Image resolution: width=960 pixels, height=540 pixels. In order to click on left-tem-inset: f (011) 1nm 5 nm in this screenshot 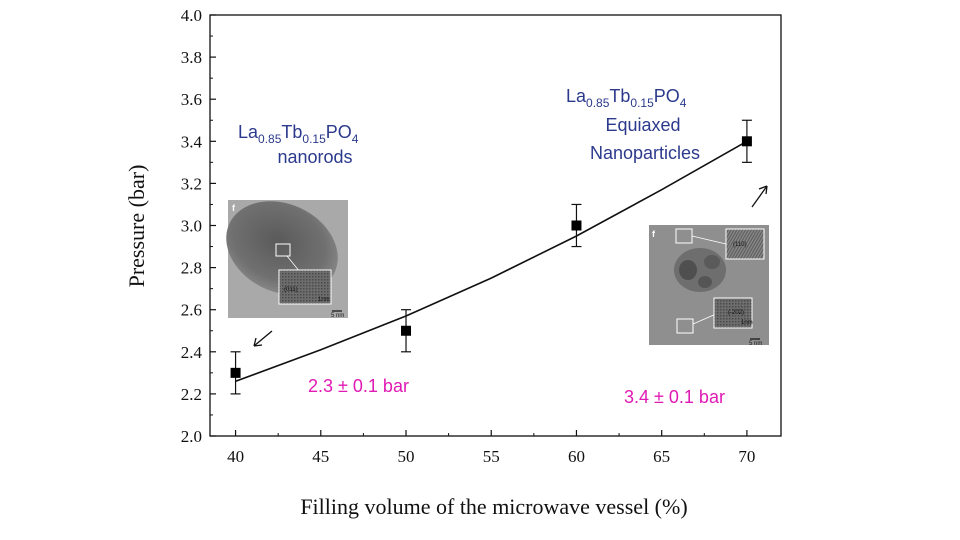, I will do `click(287, 259)`.